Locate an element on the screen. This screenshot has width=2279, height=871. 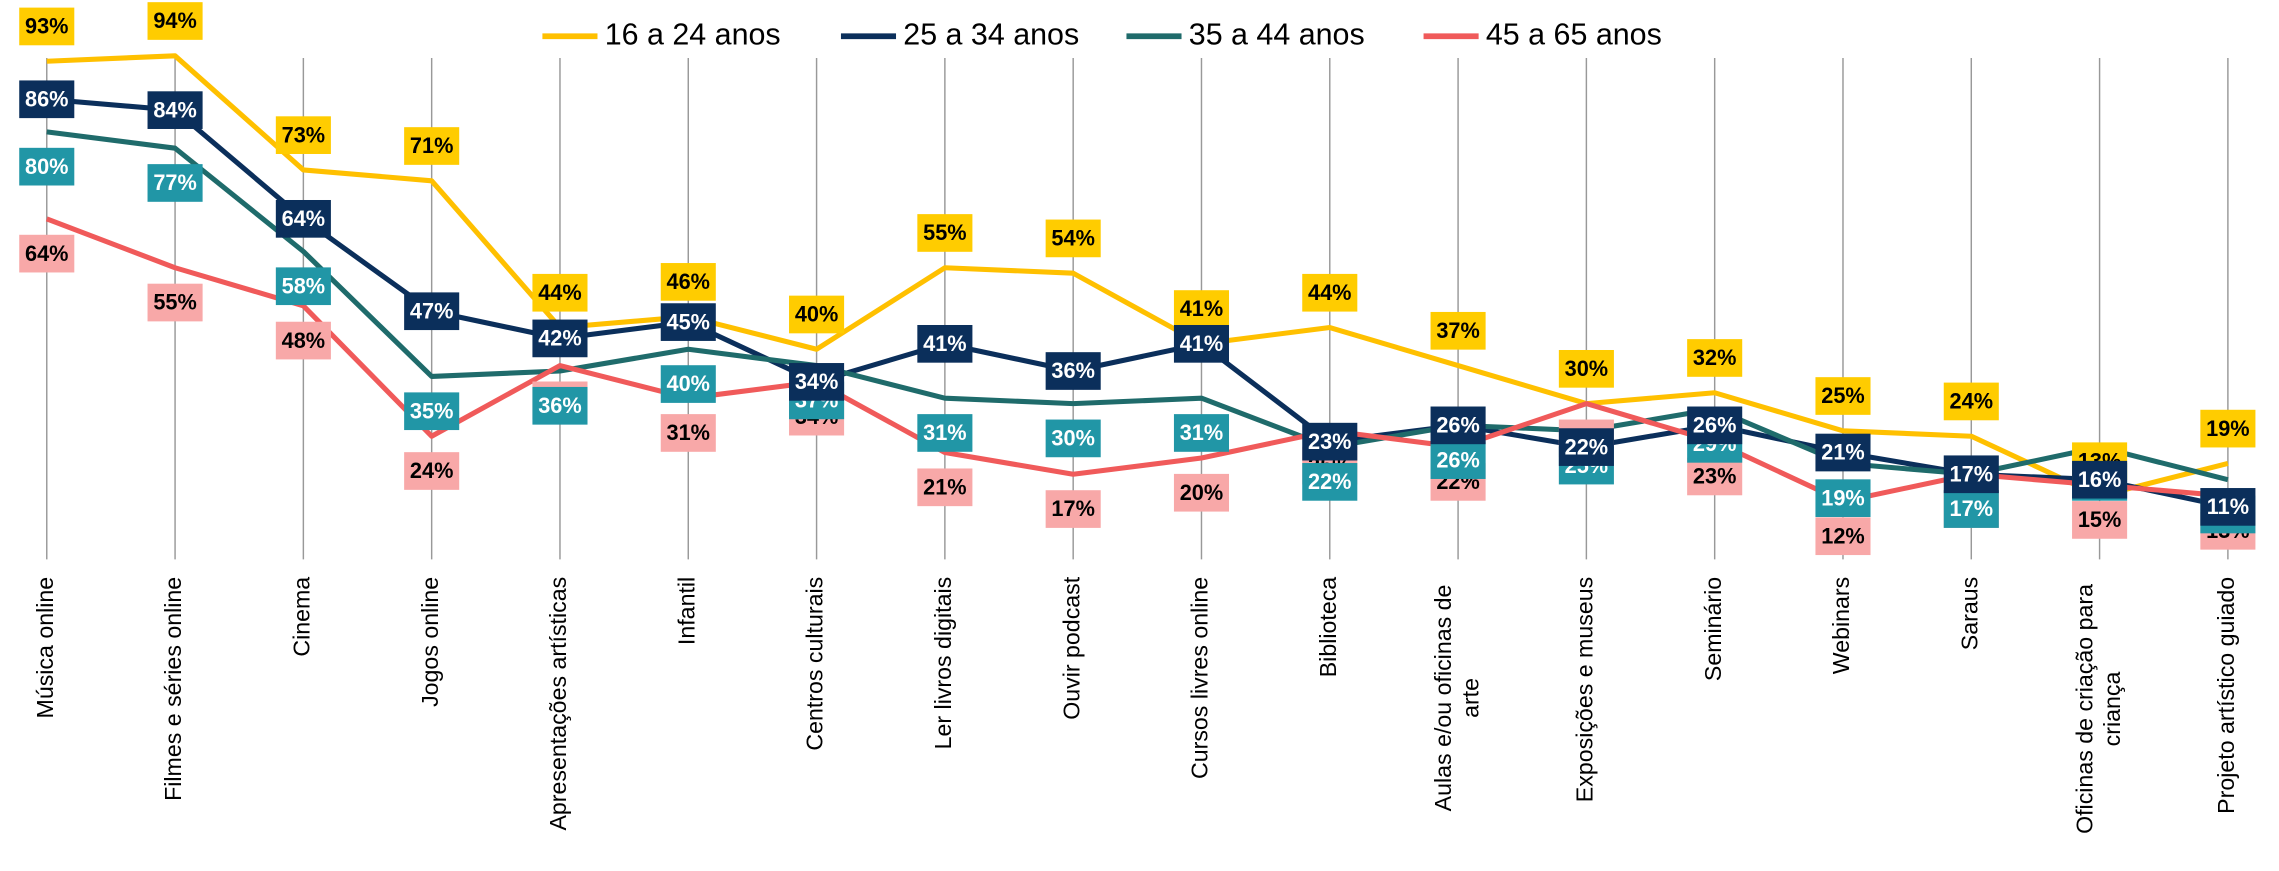
data-label: 12% is located at coordinates (1842, 535).